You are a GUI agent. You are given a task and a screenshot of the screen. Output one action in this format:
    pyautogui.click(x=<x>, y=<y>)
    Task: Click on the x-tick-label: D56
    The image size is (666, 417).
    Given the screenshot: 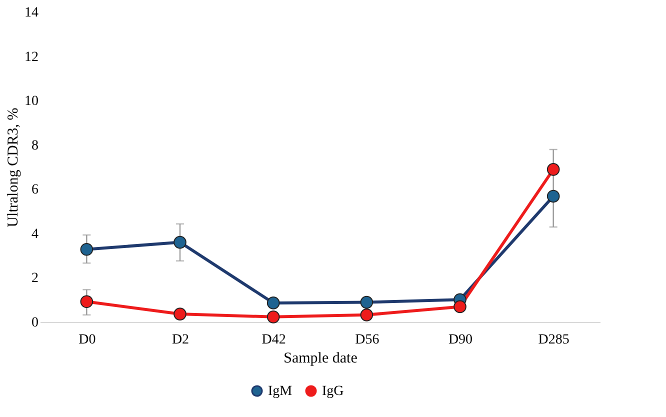 What is the action you would take?
    pyautogui.click(x=367, y=340)
    